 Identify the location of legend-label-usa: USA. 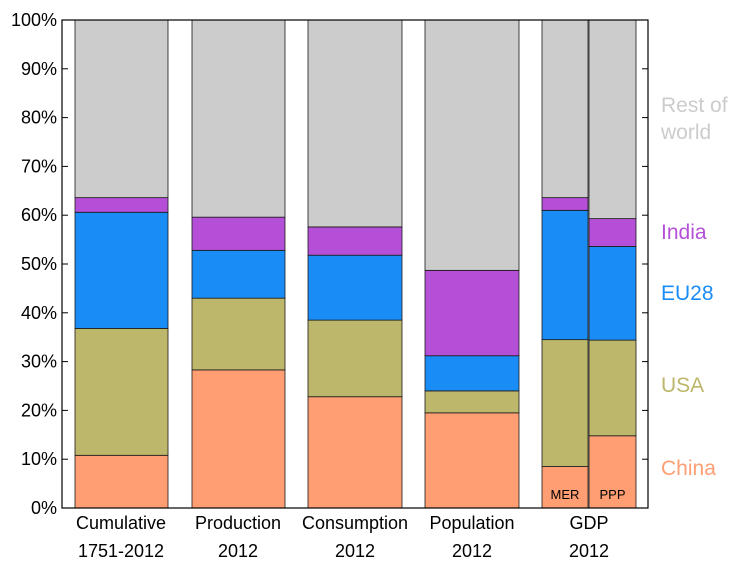
(682, 385).